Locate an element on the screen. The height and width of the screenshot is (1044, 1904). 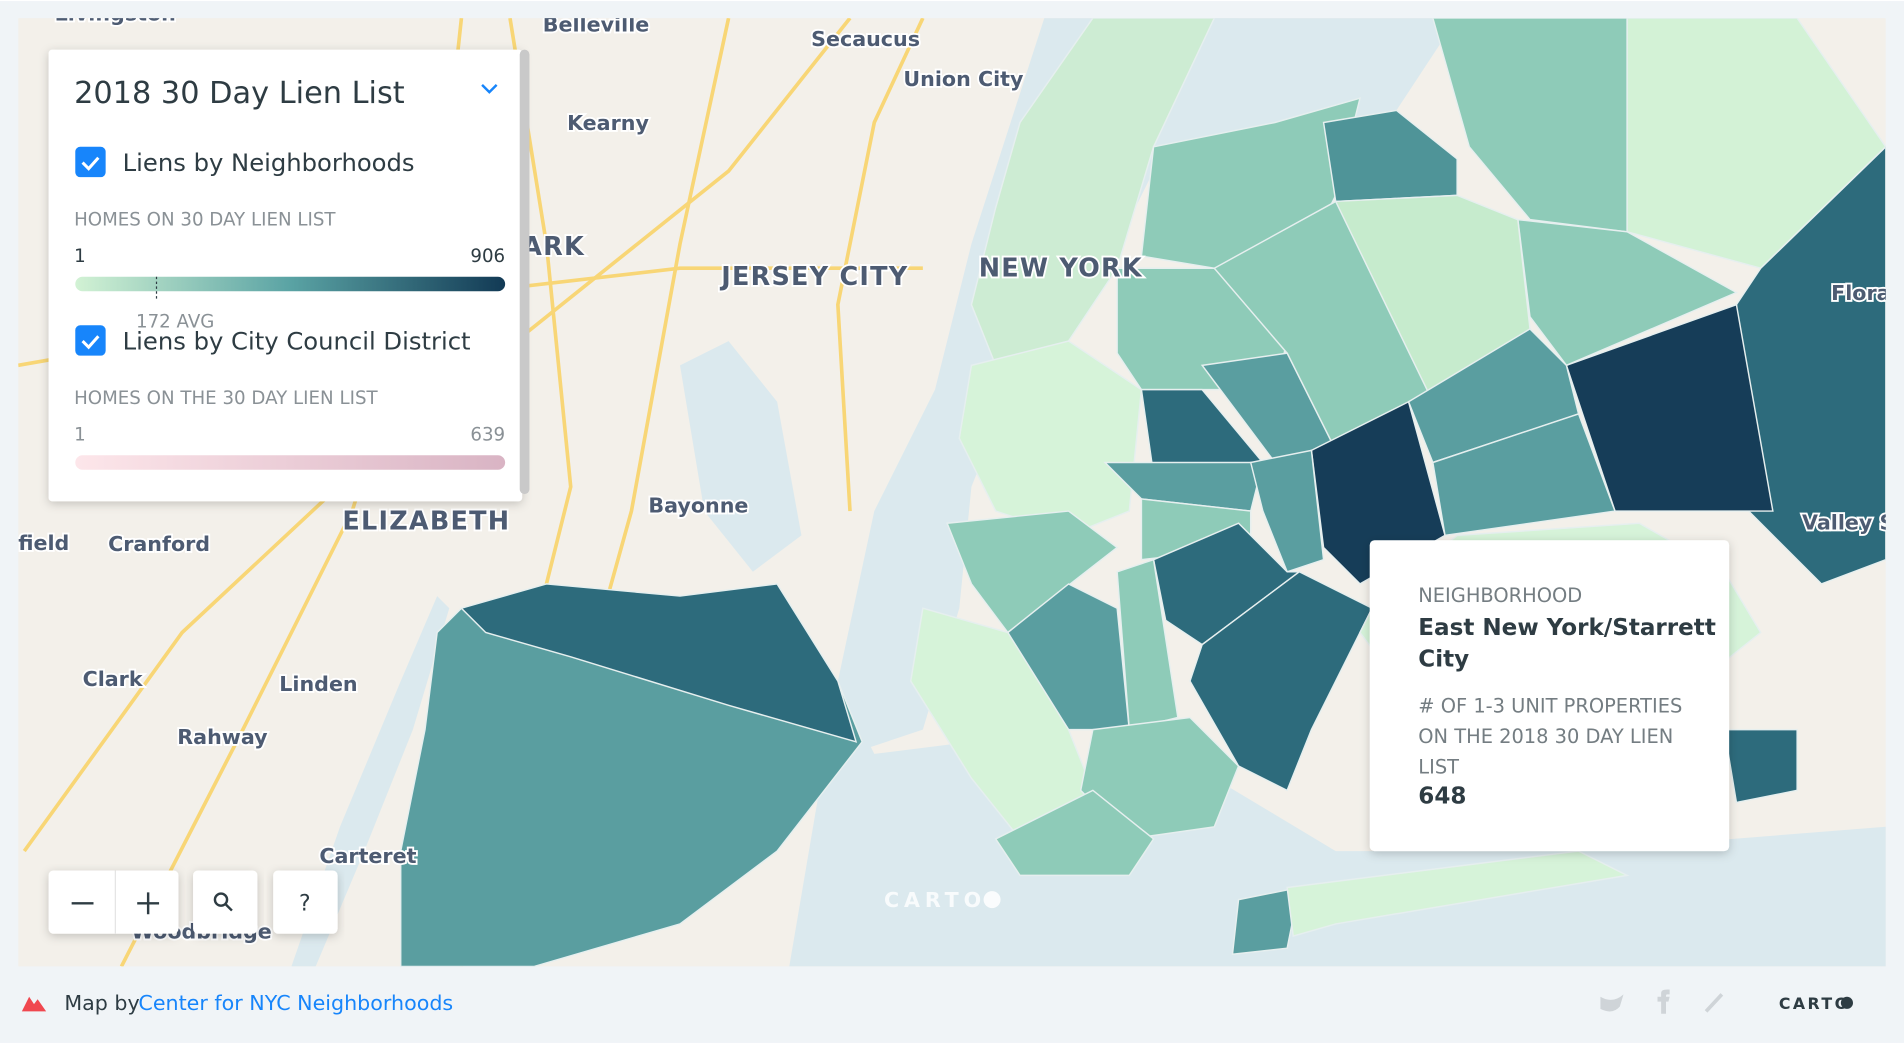
twitter-share is located at coordinates (1612, 1003).